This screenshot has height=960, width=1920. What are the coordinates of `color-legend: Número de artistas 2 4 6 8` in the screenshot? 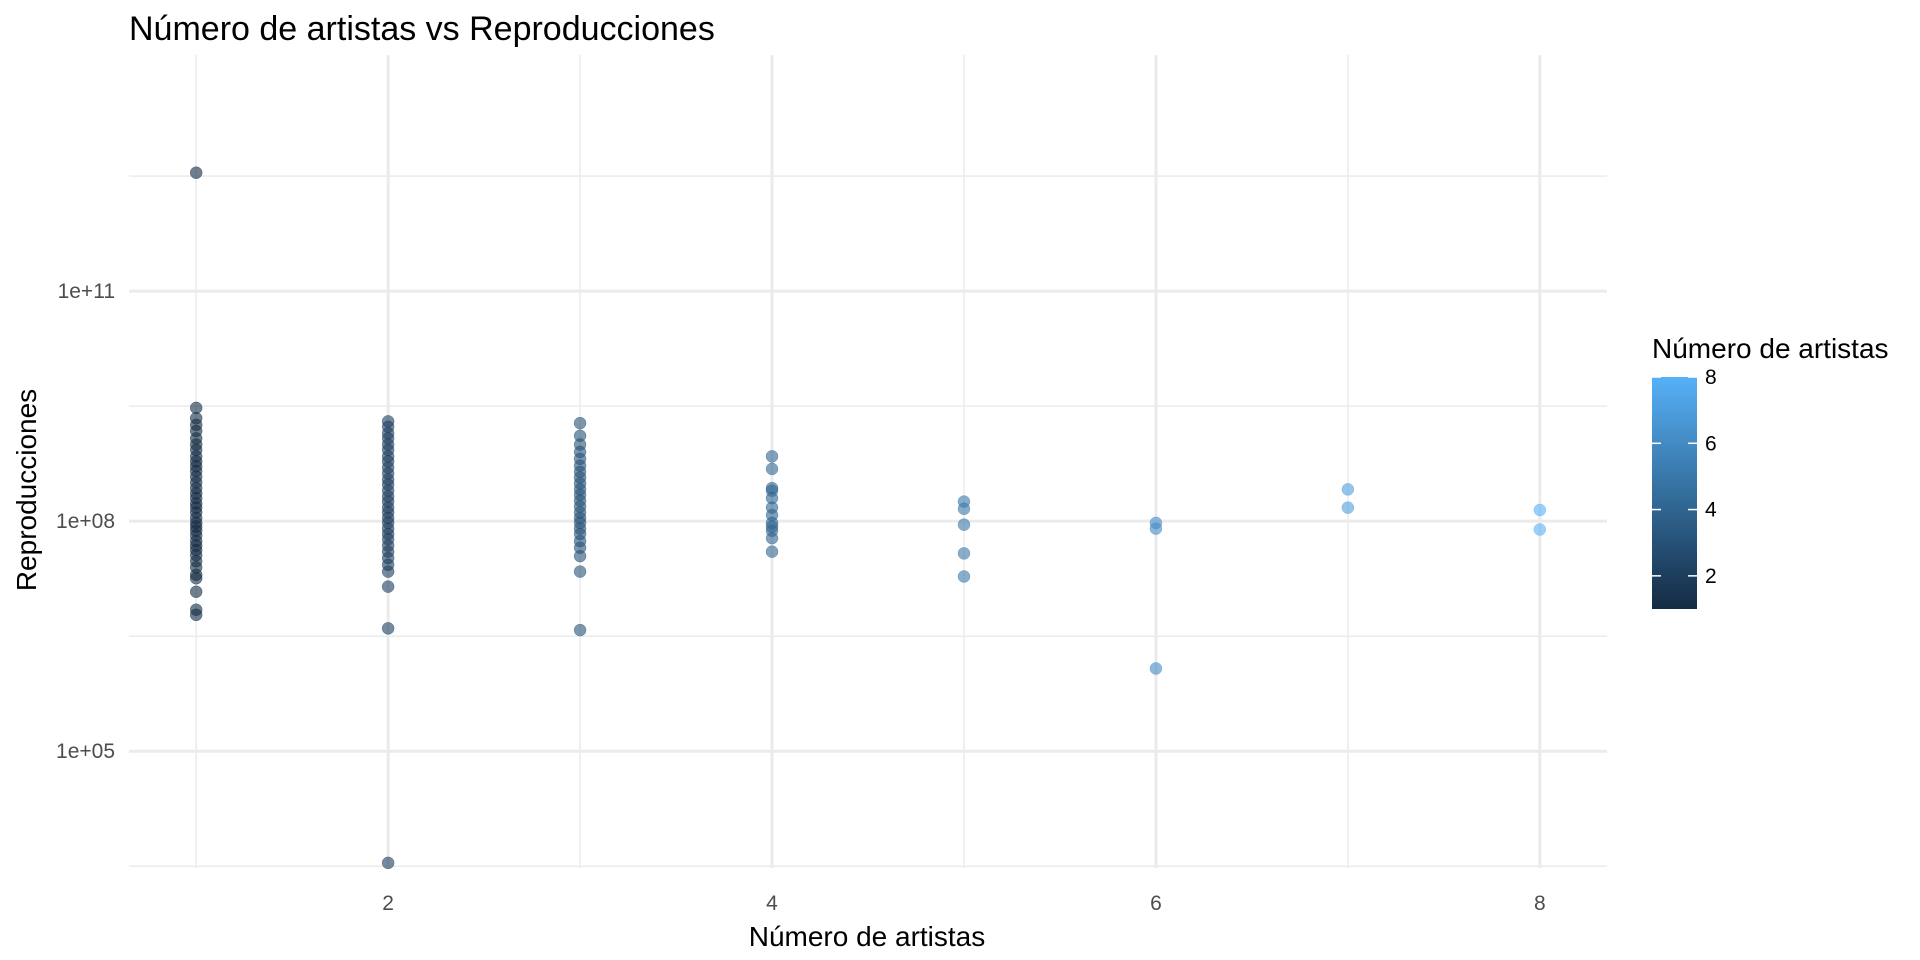 It's located at (1770, 471).